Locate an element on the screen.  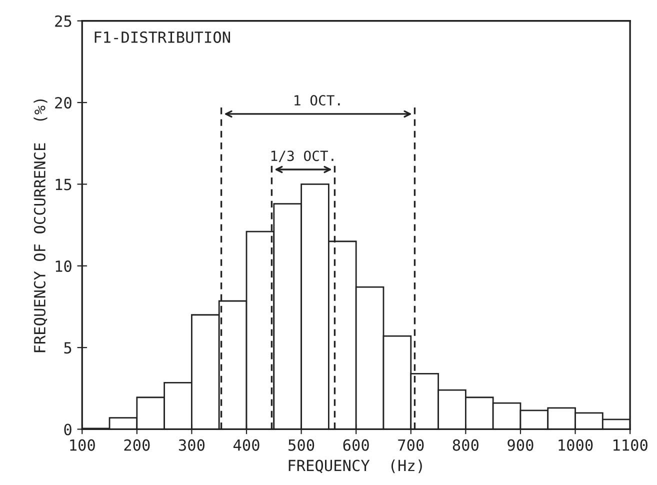
y-axis-title: FREQUENCY OF OCCURRENCE (%) is located at coordinates (41, 225).